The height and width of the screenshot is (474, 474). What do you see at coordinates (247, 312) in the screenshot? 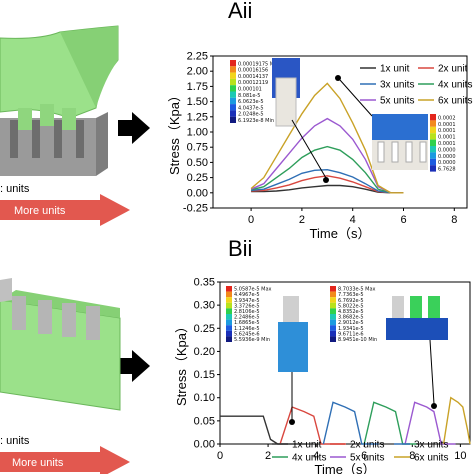
I see `colorbar-b-left-label: 2.8106e-5` at bounding box center [247, 312].